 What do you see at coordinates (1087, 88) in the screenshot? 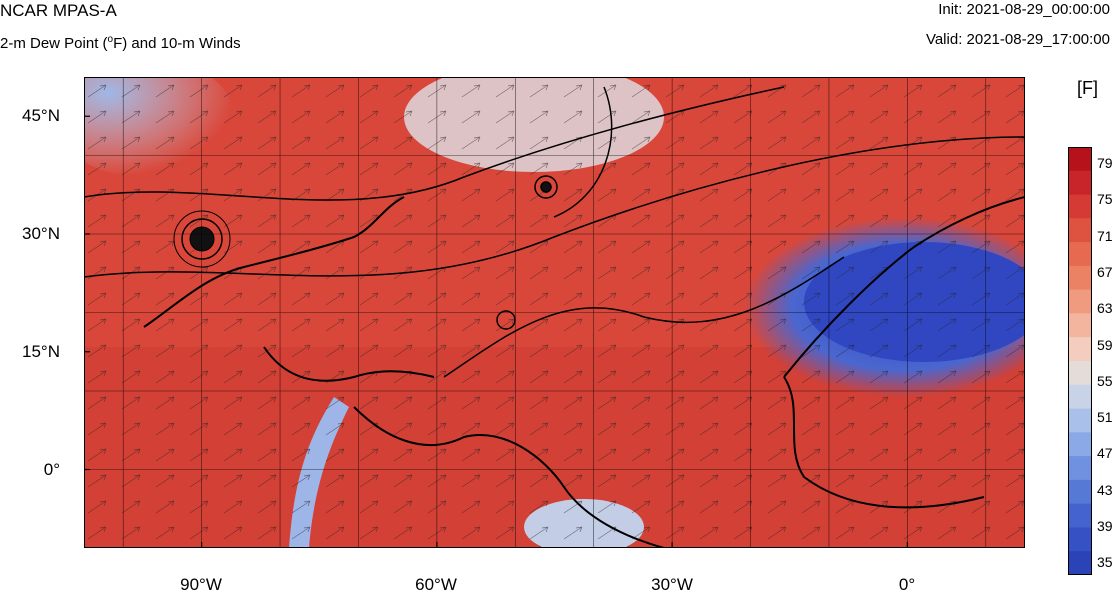
I see `colorbar-unit: [F]` at bounding box center [1087, 88].